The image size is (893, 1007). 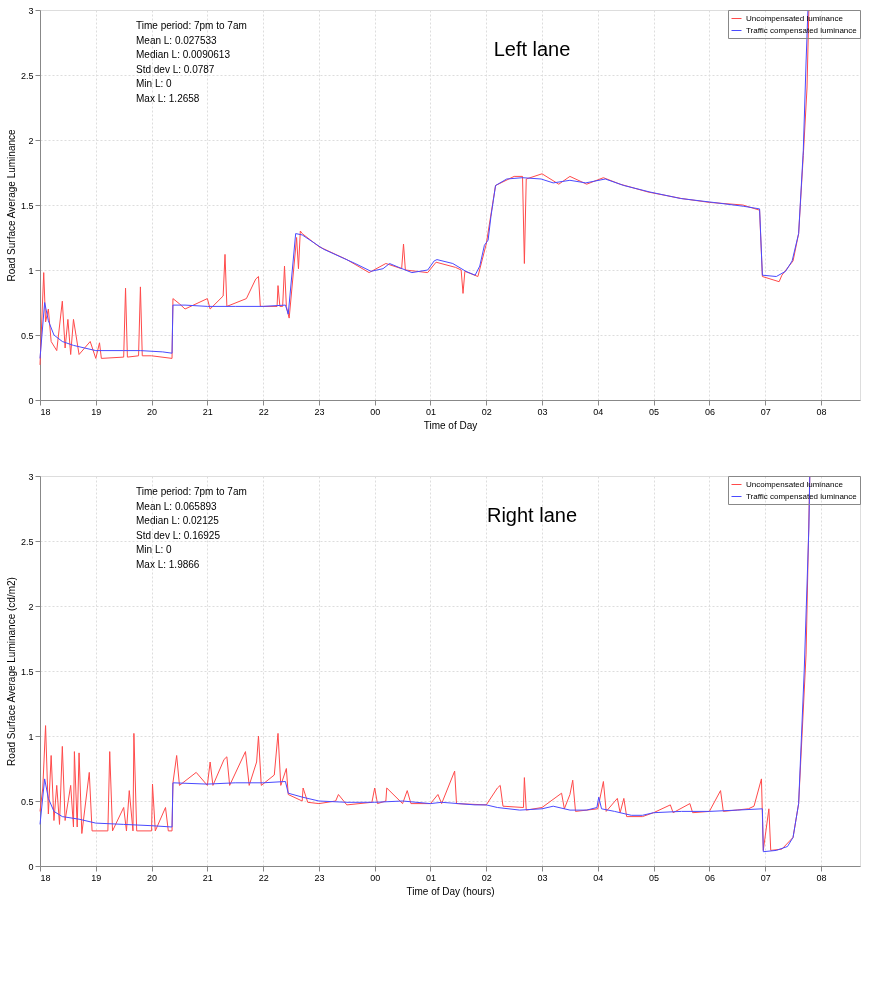 What do you see at coordinates (178, 535) in the screenshot?
I see `annotation: Std dev L: 0.16925` at bounding box center [178, 535].